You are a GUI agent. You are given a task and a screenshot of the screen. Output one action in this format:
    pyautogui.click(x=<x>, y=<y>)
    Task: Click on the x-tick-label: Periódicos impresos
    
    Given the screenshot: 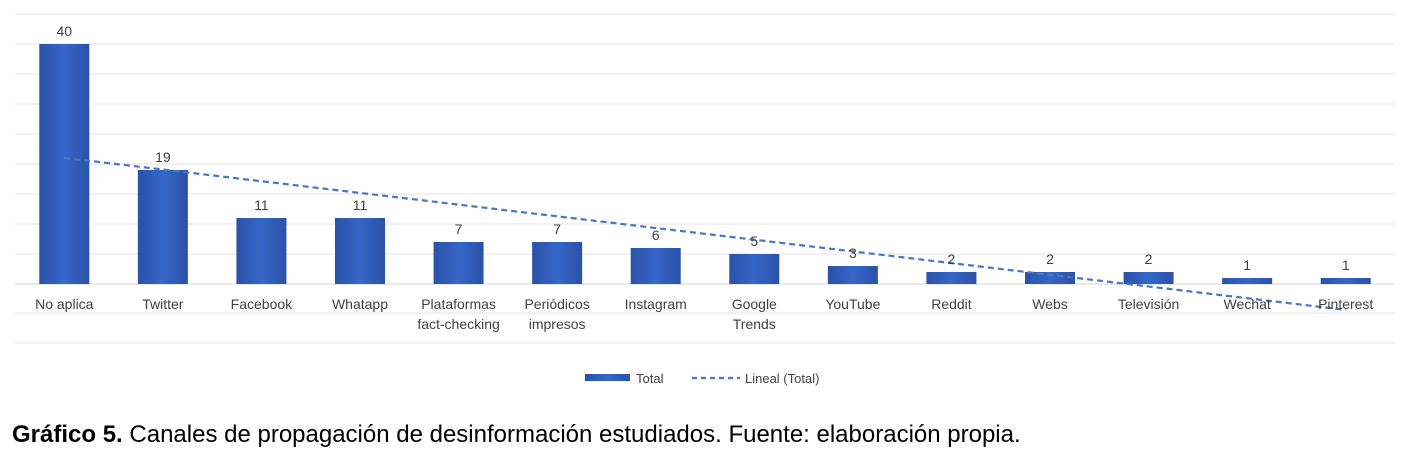 What is the action you would take?
    pyautogui.click(x=556, y=314)
    